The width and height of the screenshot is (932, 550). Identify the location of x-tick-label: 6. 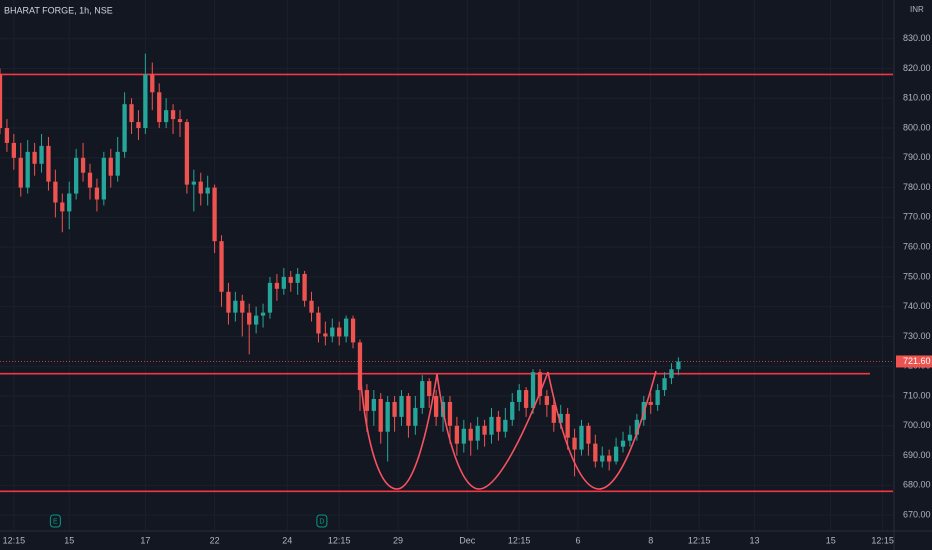
(578, 540).